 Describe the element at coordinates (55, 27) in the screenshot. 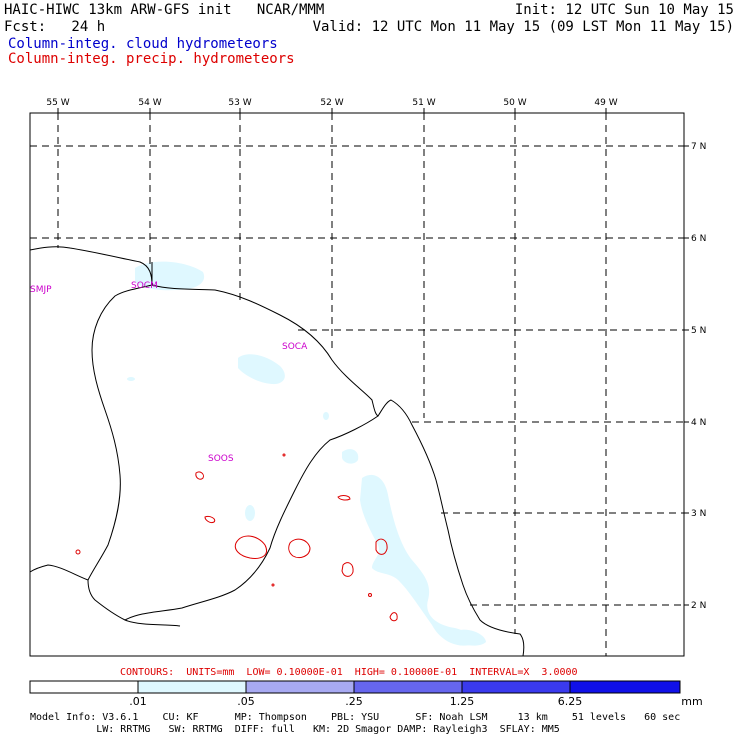

I see `forecast-hour: Fcst: 24 h` at that location.